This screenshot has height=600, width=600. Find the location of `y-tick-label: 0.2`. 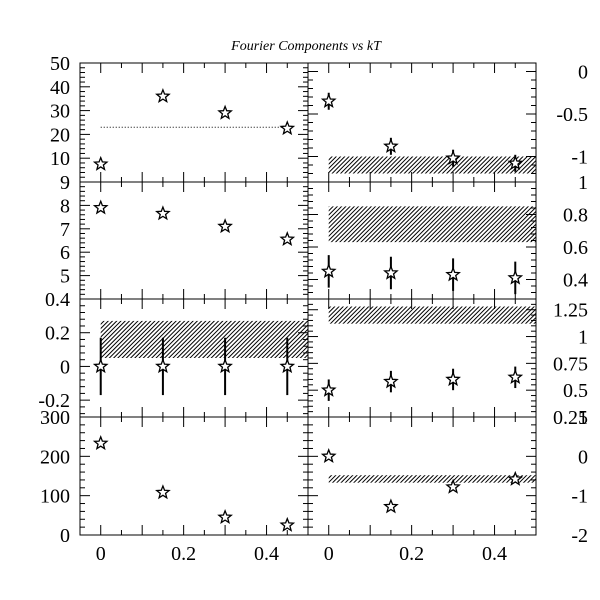

y-tick-label: 0.2 is located at coordinates (57, 334).